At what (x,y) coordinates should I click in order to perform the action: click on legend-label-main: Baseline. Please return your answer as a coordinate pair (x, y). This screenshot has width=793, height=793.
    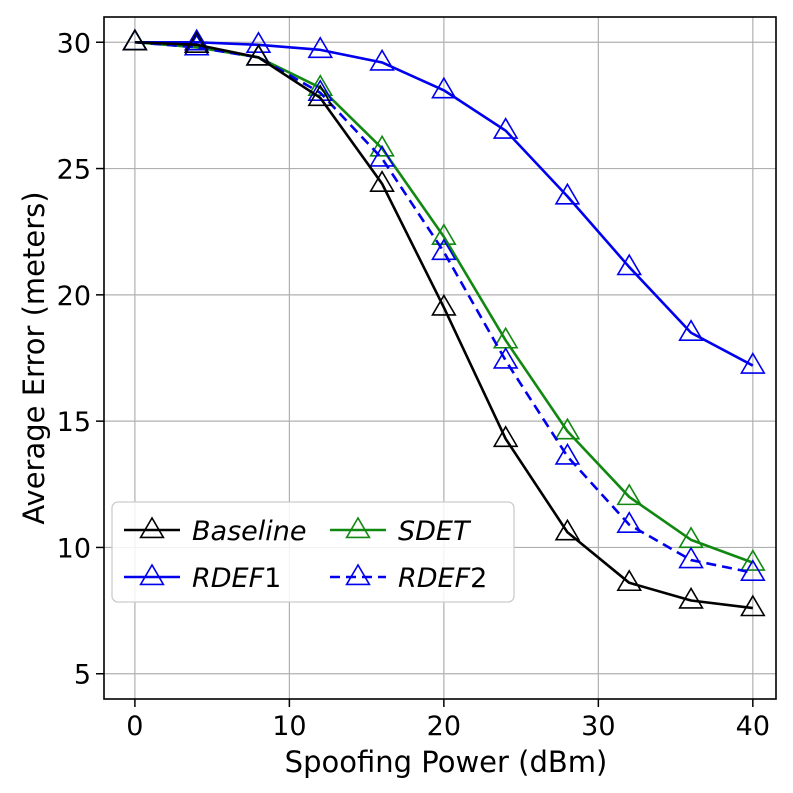
    Looking at the image, I should click on (249, 531).